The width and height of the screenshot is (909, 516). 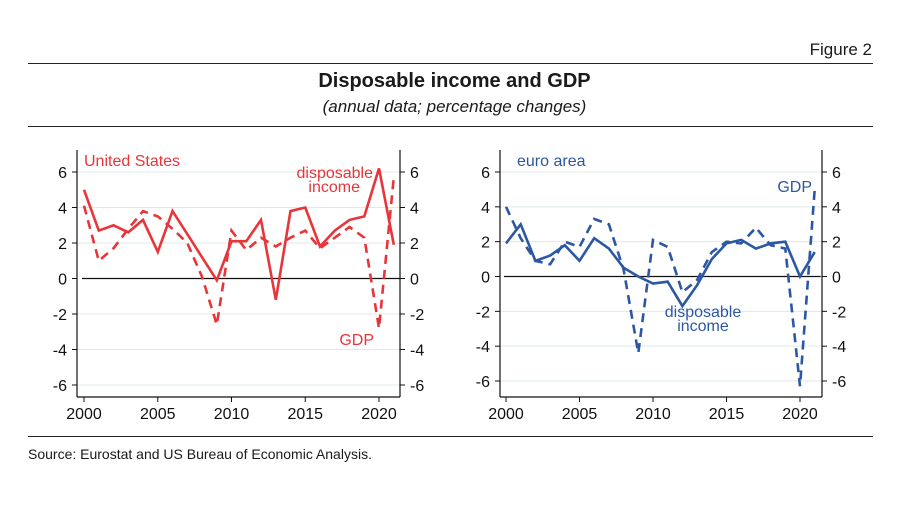 I want to click on chart-subtitle: (annual data; percentage changes), so click(x=454, y=106).